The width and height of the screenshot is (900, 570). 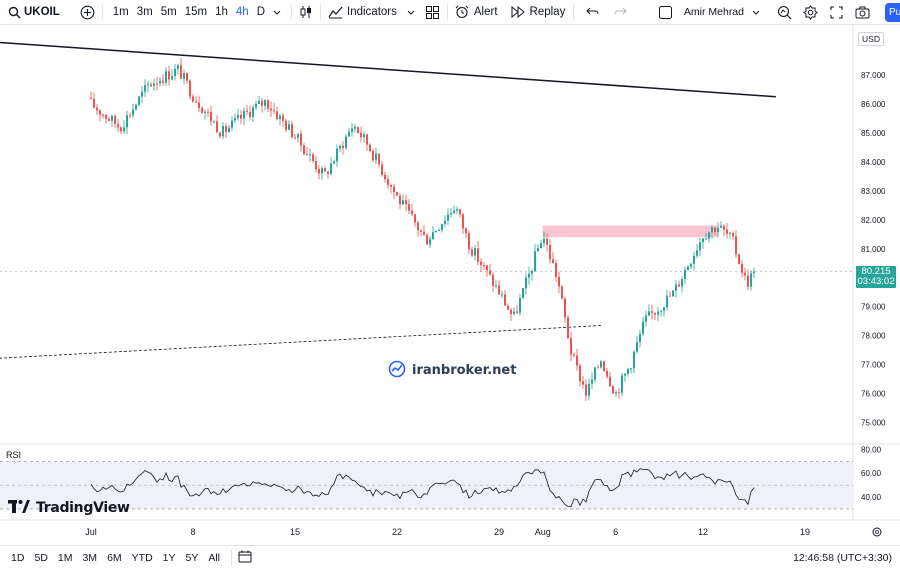 What do you see at coordinates (261, 12) in the screenshot?
I see `timeframe-D: D` at bounding box center [261, 12].